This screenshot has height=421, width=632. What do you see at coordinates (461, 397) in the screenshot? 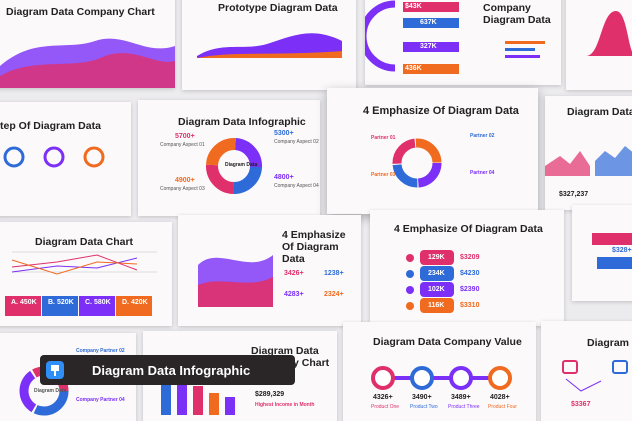
I see `value: 3489+` at bounding box center [461, 397].